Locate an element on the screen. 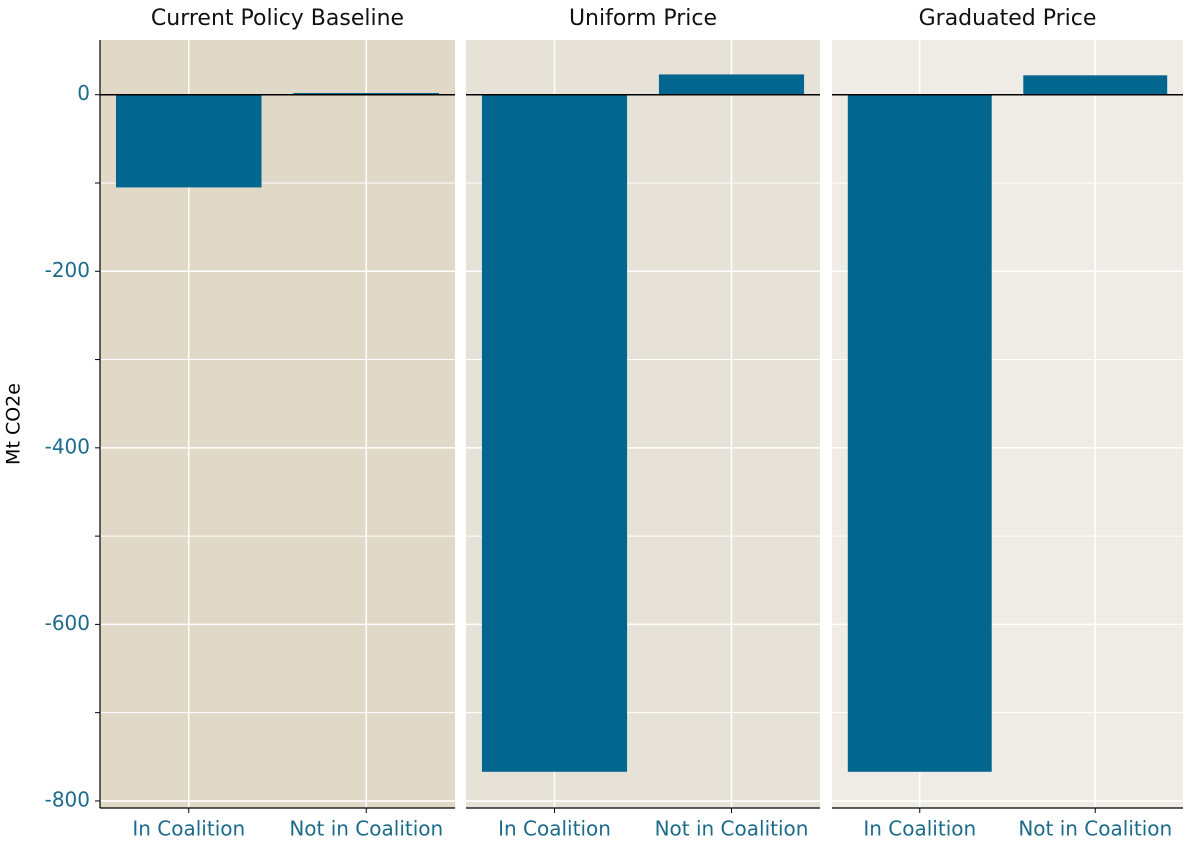 The width and height of the screenshot is (1183, 842). panel-title: Current Policy Baseline is located at coordinates (277, 18).